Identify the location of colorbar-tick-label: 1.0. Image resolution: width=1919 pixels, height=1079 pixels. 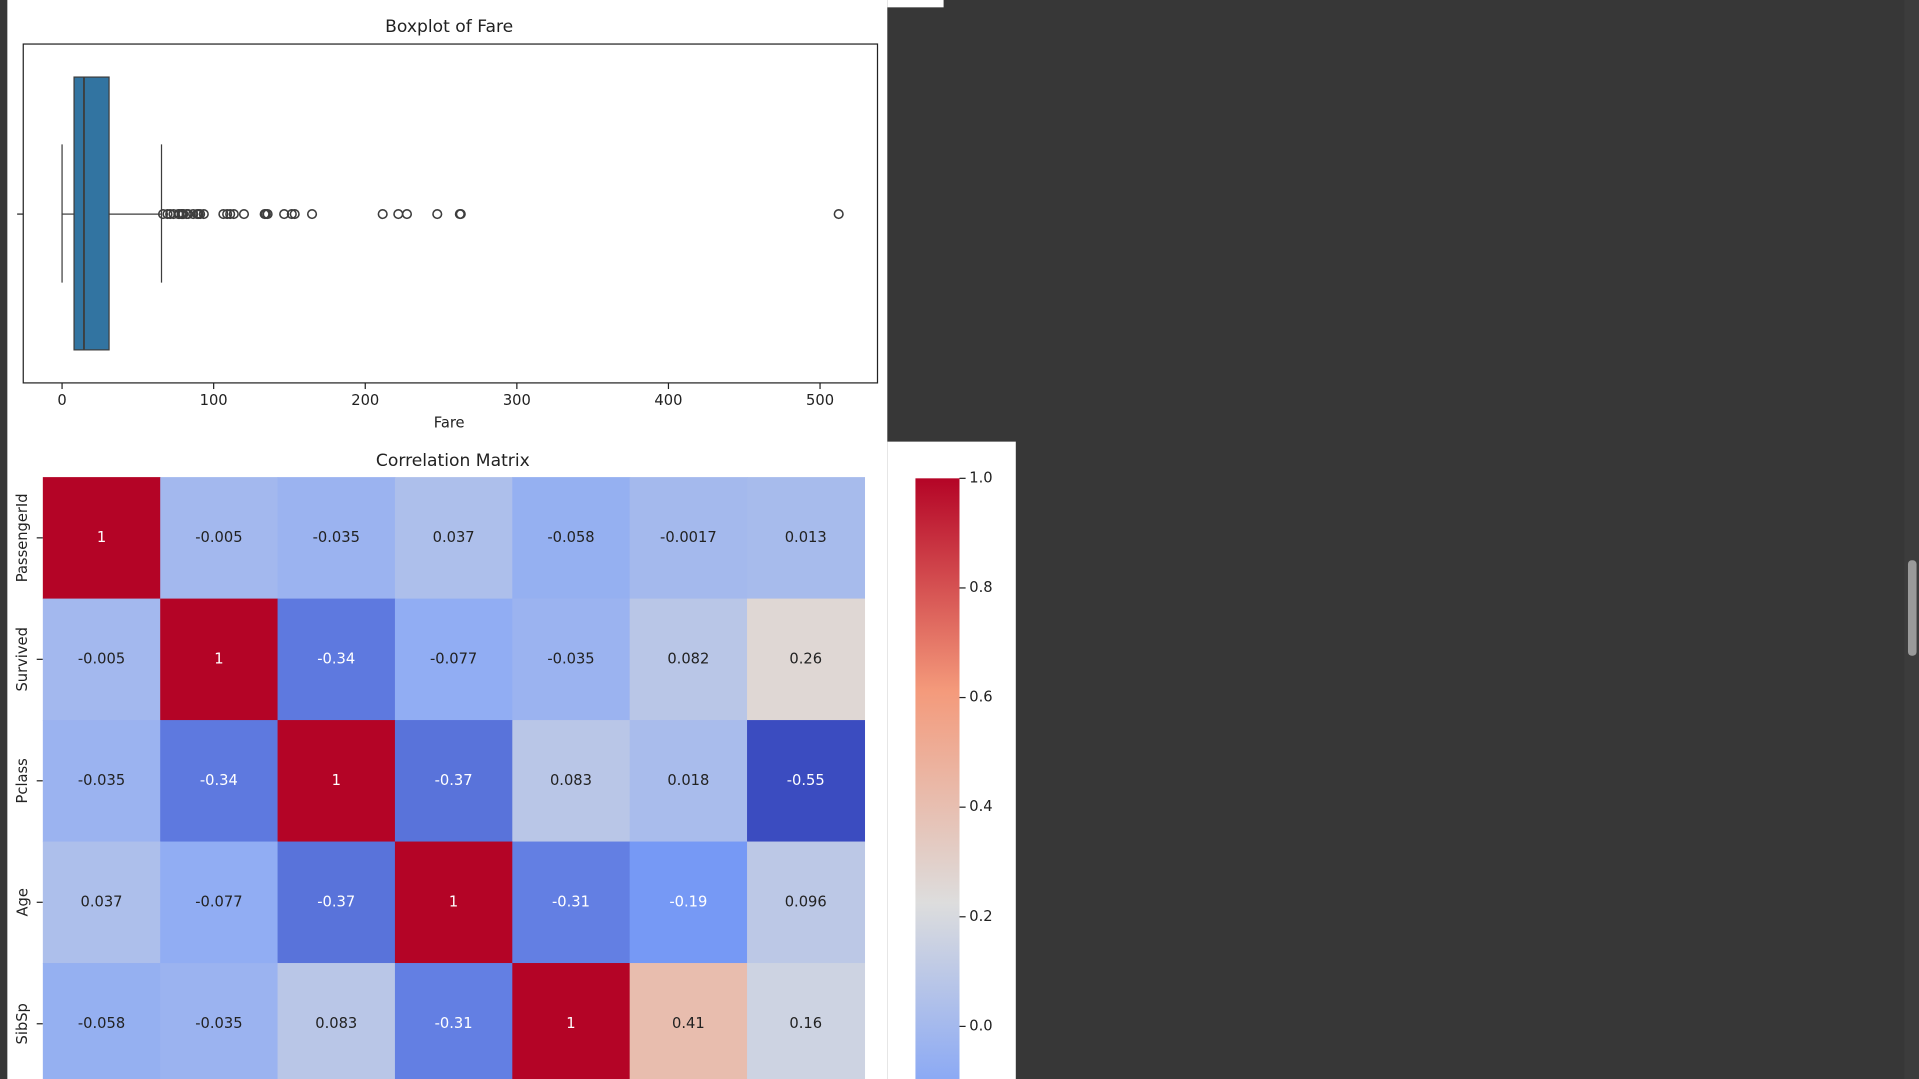
(980, 477).